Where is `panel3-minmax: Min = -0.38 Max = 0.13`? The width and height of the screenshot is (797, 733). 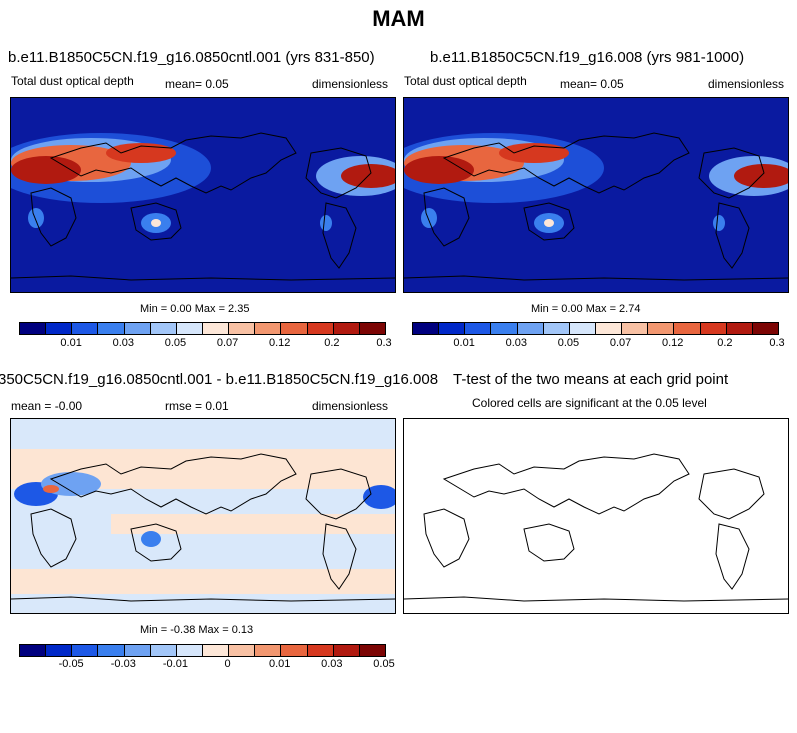 panel3-minmax: Min = -0.38 Max = 0.13 is located at coordinates (197, 630).